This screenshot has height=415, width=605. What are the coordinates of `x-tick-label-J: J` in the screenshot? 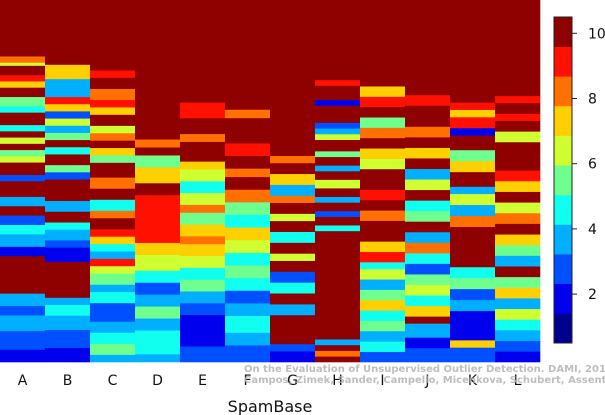 It's located at (426, 381).